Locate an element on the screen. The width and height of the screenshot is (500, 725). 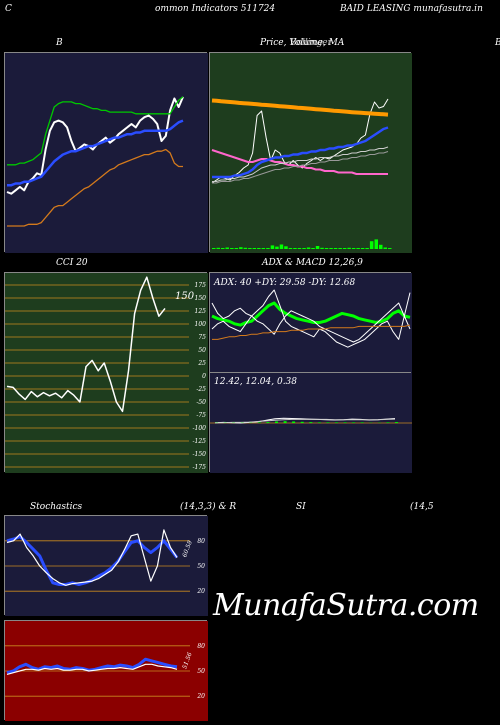
cci-last-value: 150 is located at coordinates (185, 296).